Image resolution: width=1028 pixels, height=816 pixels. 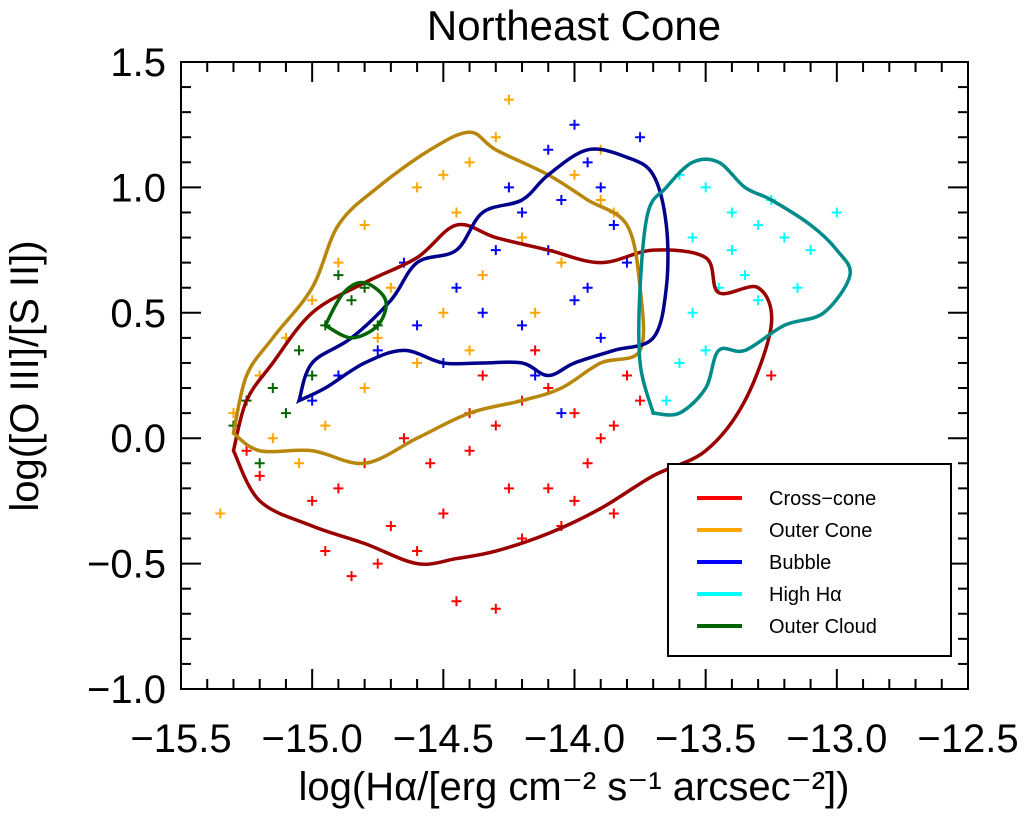 I want to click on y-tick-label: 1.0, so click(x=138, y=188).